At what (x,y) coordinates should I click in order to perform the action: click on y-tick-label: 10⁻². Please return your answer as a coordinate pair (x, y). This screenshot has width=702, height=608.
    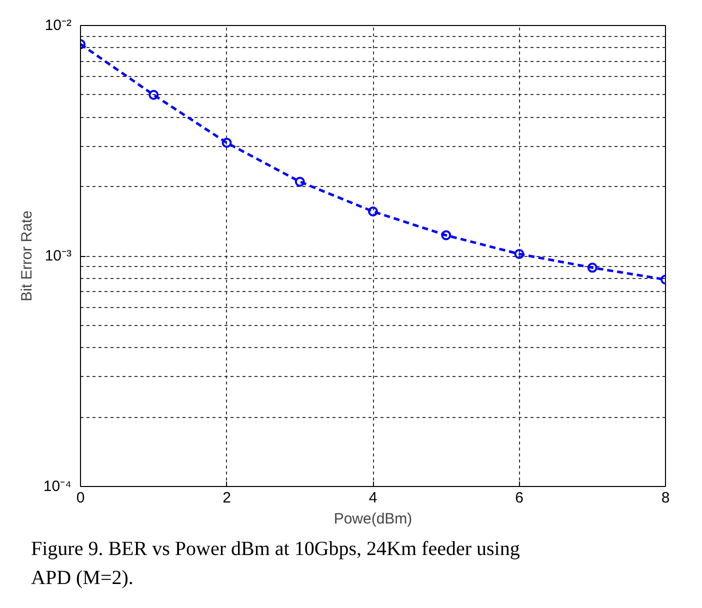
    Looking at the image, I should click on (58, 25).